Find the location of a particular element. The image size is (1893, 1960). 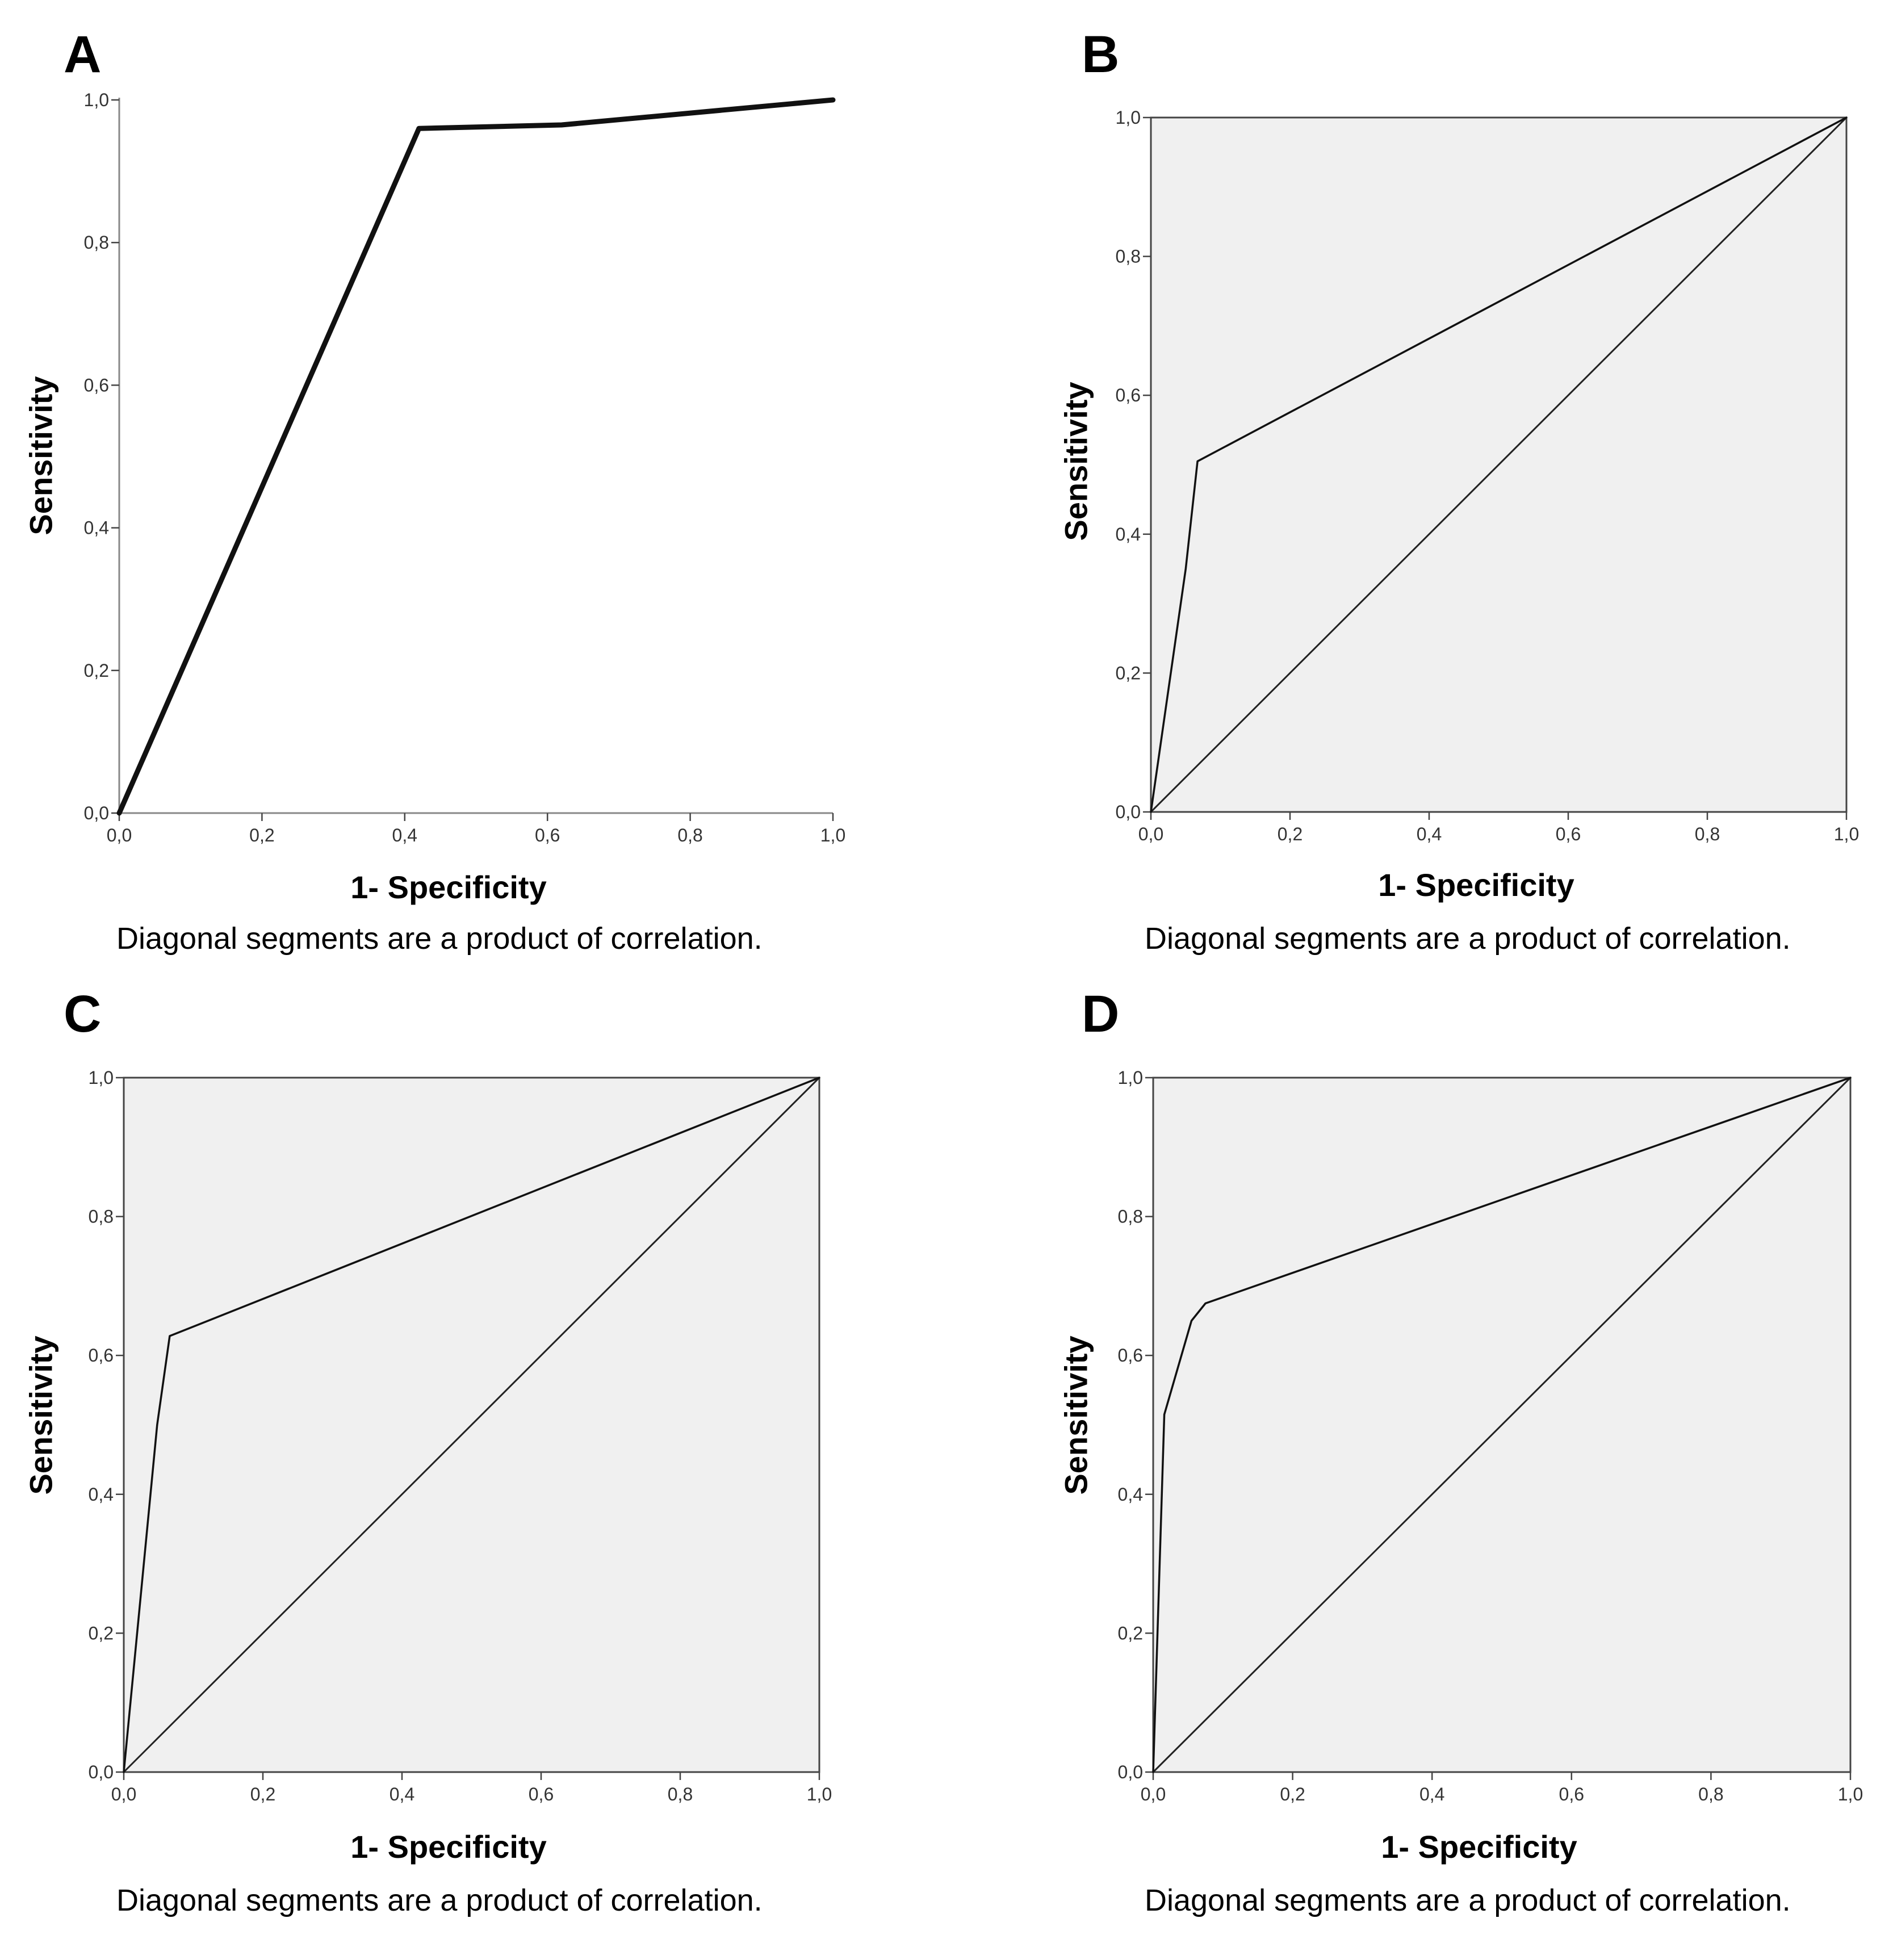

panel-letter: C is located at coordinates (83, 1014).